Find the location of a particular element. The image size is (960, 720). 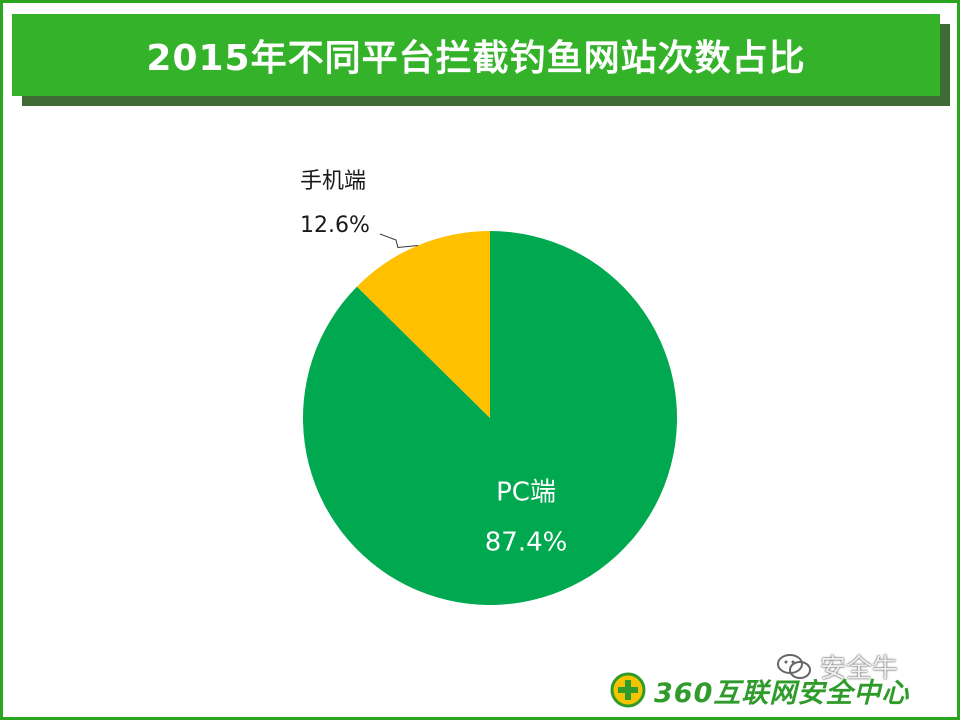

slice-value-1: 12.6% is located at coordinates (335, 225).